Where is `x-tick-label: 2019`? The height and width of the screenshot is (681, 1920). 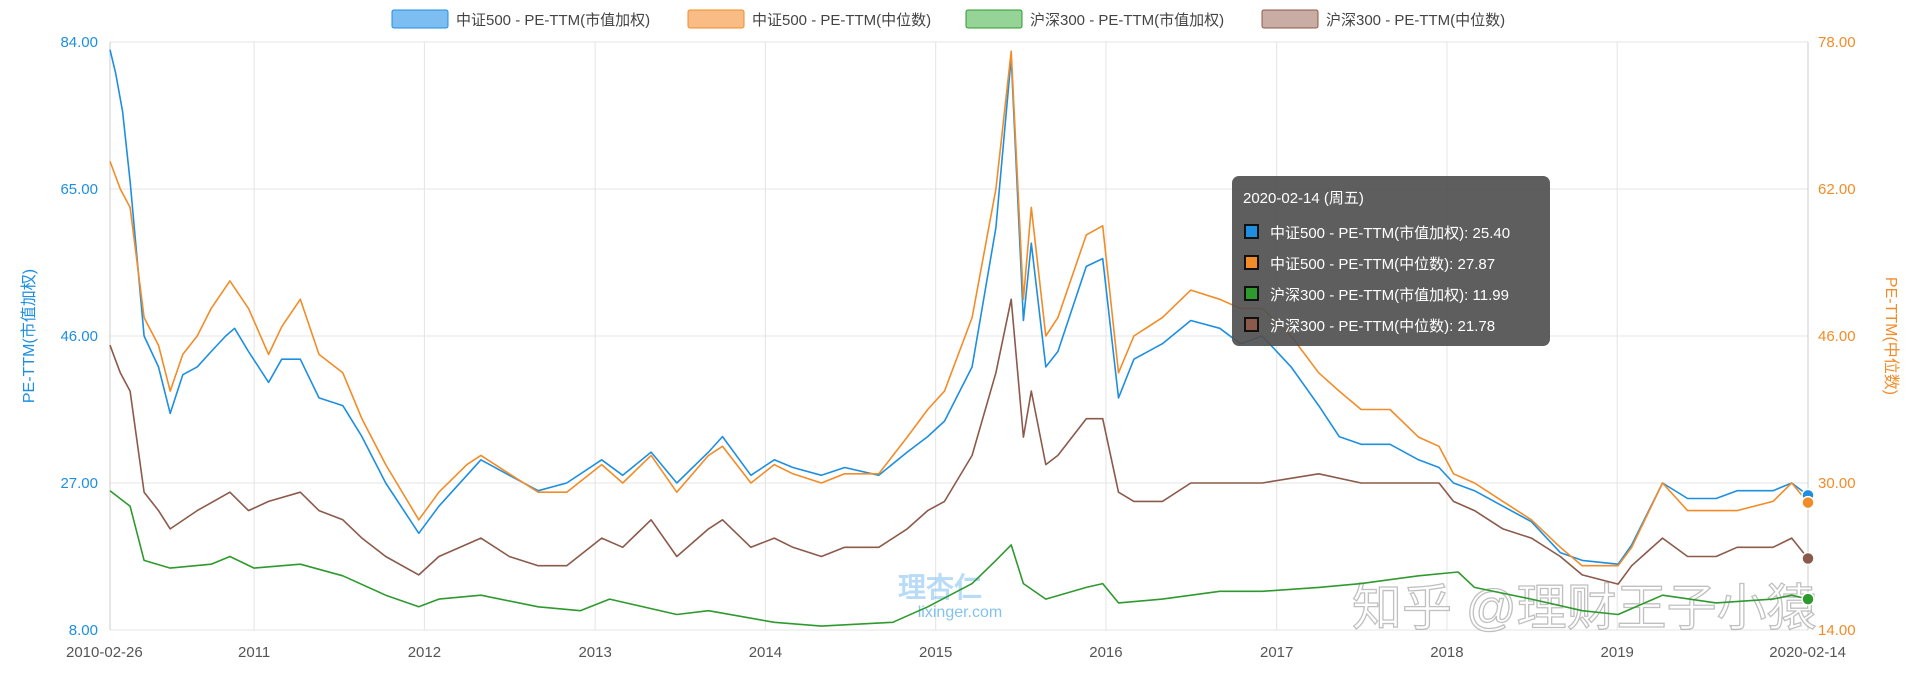 x-tick-label: 2019 is located at coordinates (1617, 652).